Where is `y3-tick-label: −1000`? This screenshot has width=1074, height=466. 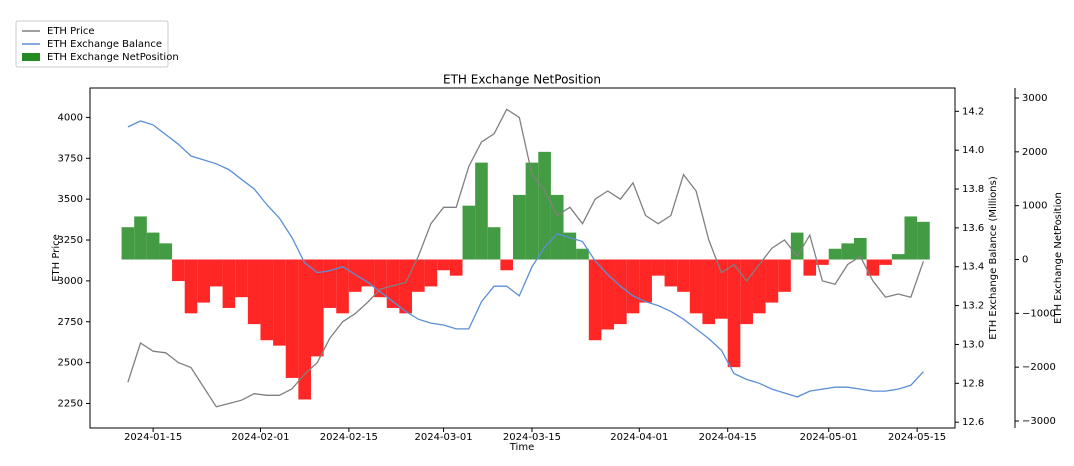 y3-tick-label: −1000 is located at coordinates (1039, 313).